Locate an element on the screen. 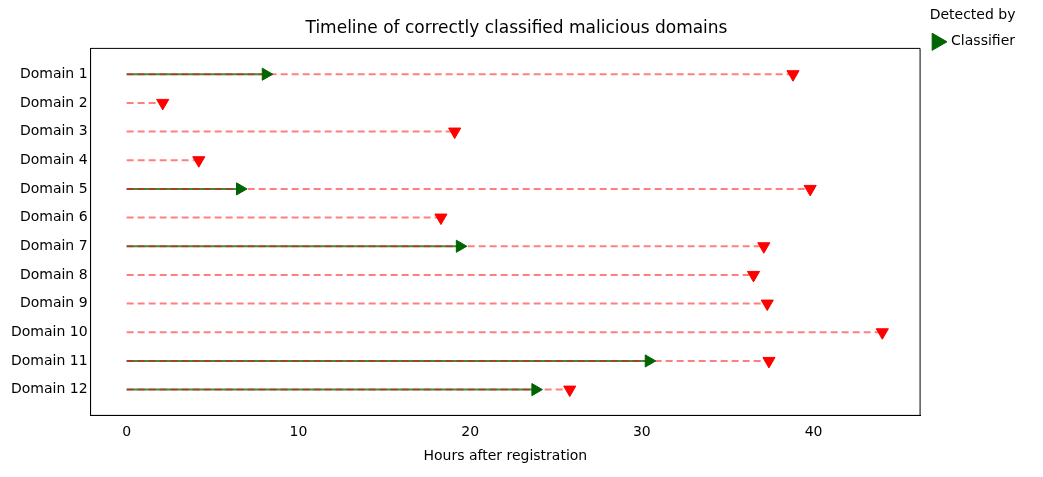 The width and height of the screenshot is (1043, 477). x-tick-label: 0 is located at coordinates (127, 431).